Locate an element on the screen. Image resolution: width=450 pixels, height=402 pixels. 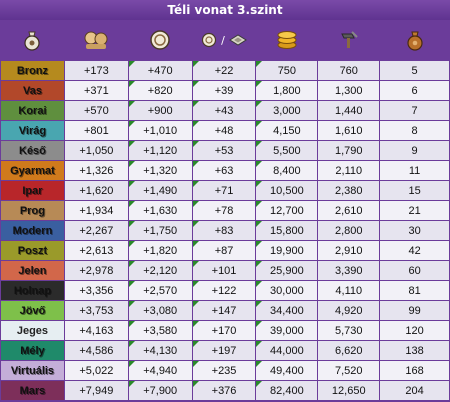
value-cell: +22 is located at coordinates (224, 70).